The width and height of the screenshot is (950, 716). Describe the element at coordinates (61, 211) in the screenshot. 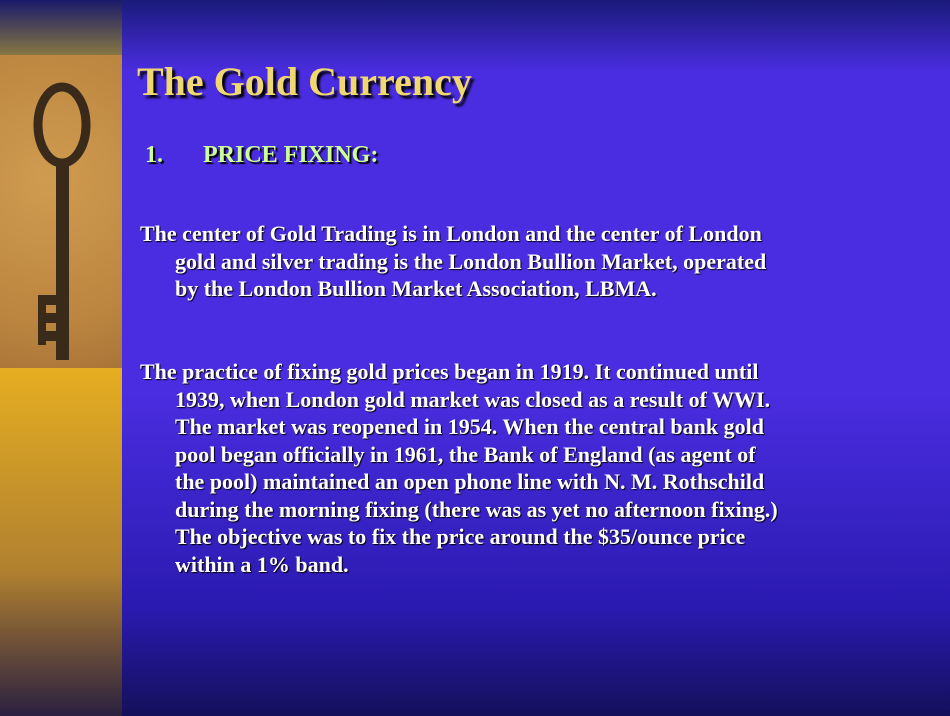

I see `key-image` at that location.